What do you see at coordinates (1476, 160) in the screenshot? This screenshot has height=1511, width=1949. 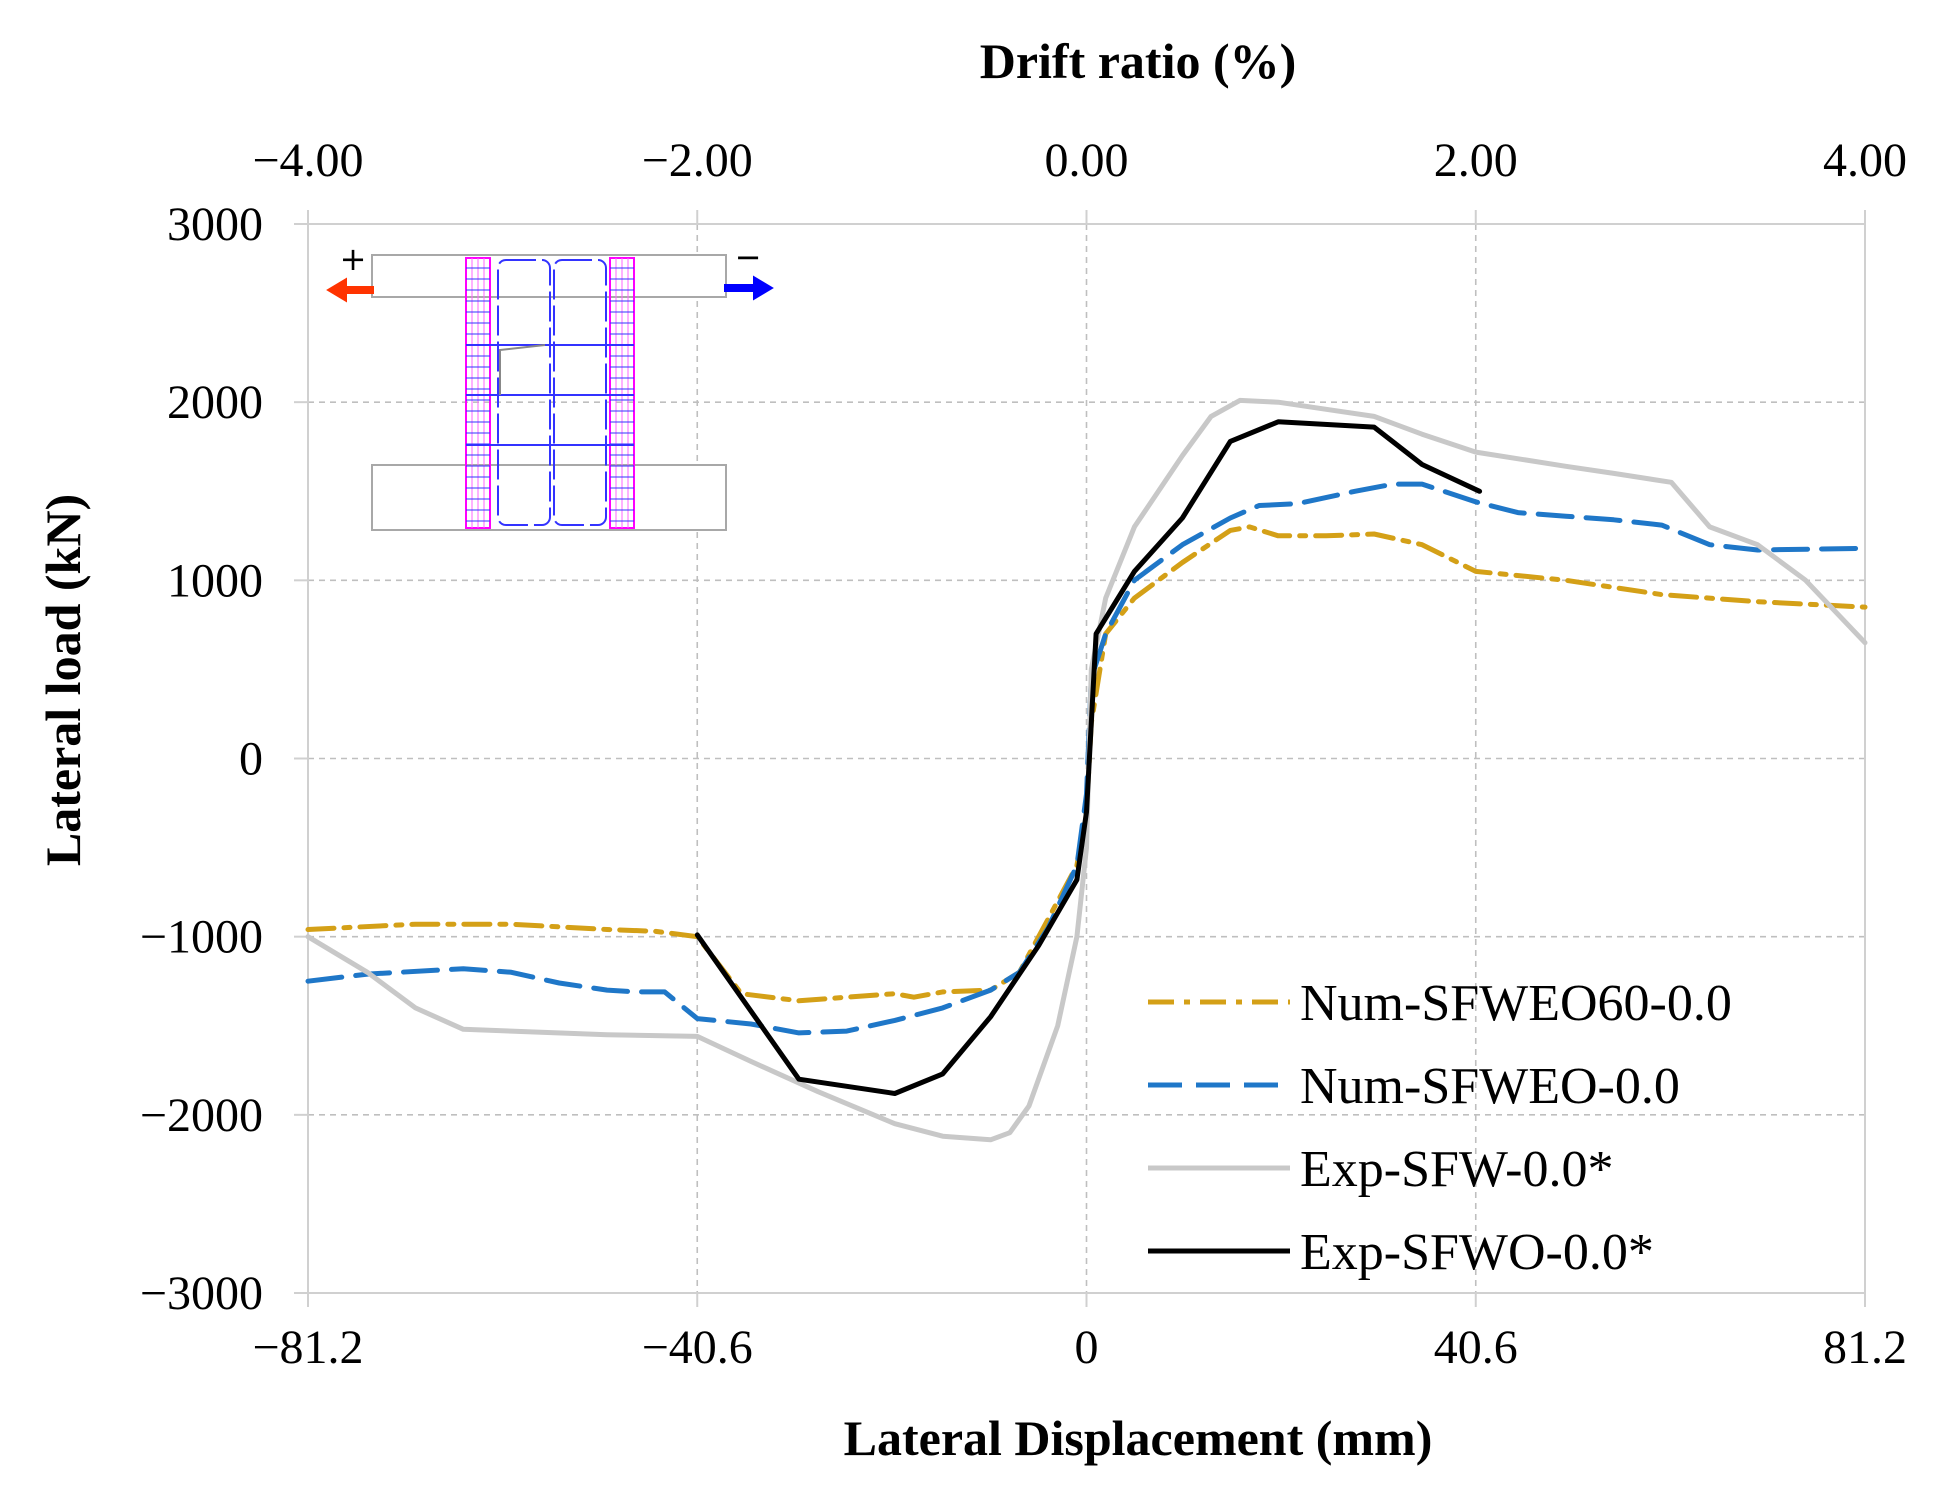 I see `top-tick-label: 2.00` at bounding box center [1476, 160].